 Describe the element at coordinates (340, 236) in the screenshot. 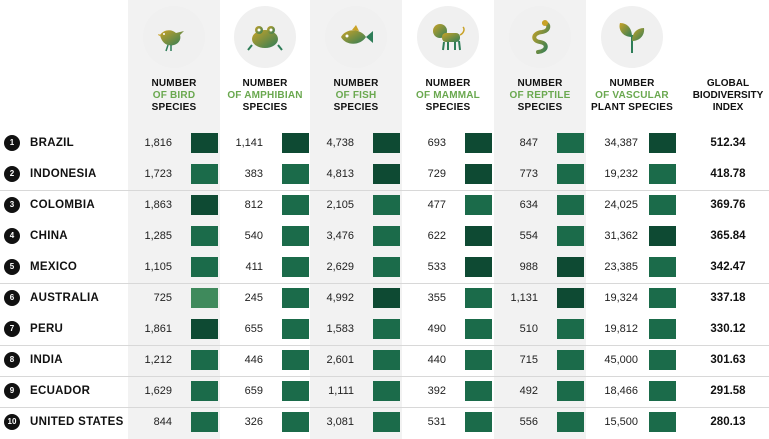

I see `cell-value-fish: 3,476` at that location.